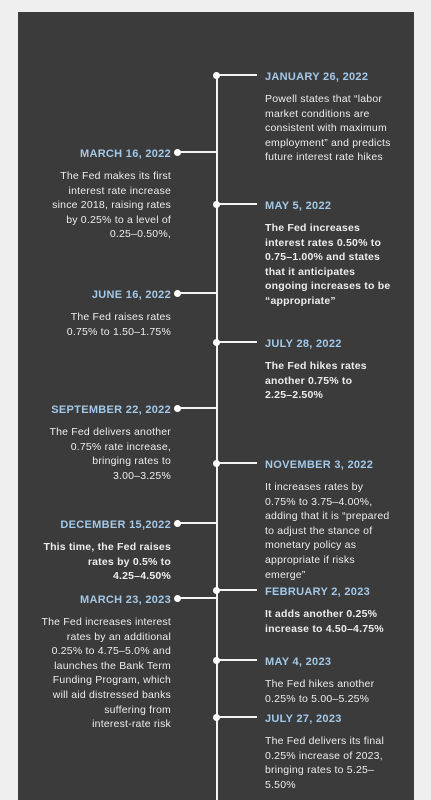 The height and width of the screenshot is (800, 431). What do you see at coordinates (120, 446) in the screenshot?
I see `event-text: 0.75% rate increase,` at bounding box center [120, 446].